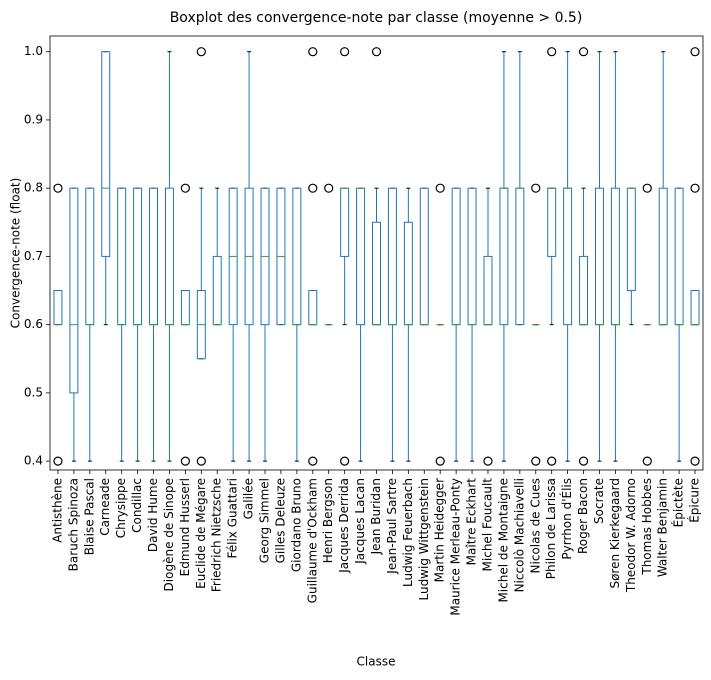  I want to click on x-tick-label: Jacques Lacan, so click(360, 521).